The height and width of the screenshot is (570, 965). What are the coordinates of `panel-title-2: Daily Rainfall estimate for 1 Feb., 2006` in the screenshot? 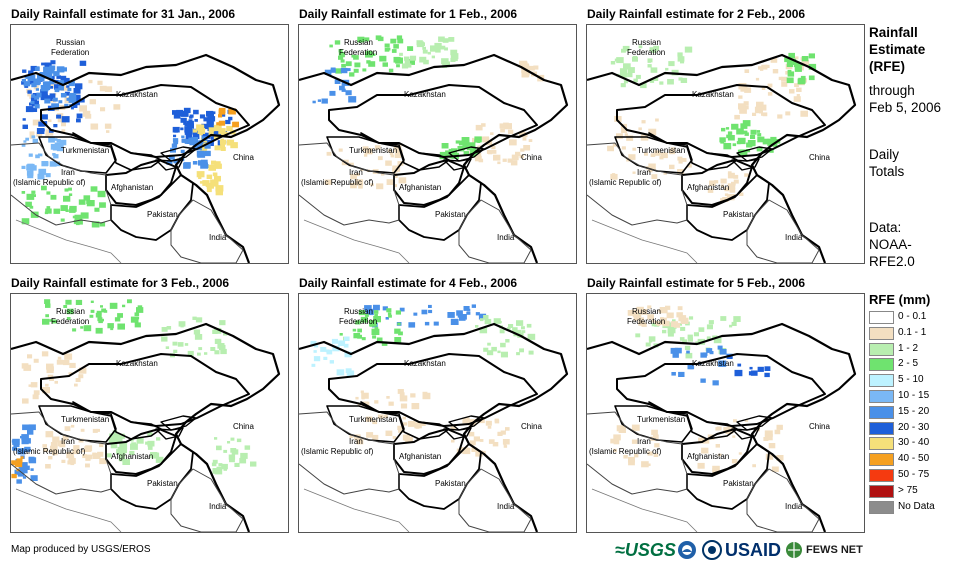 It's located at (408, 14).